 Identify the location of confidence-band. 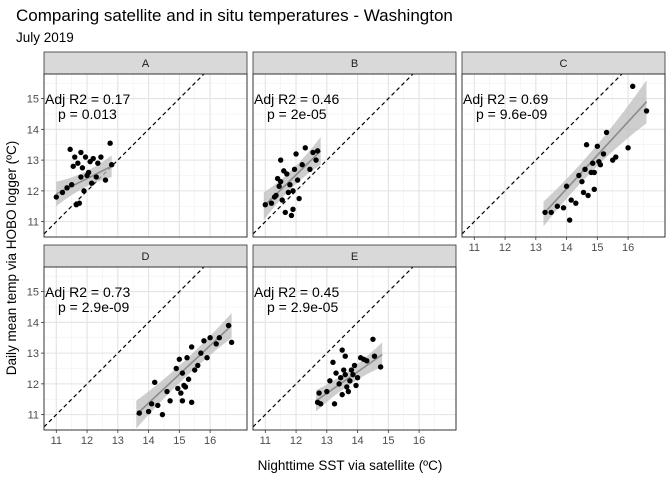
(595, 153).